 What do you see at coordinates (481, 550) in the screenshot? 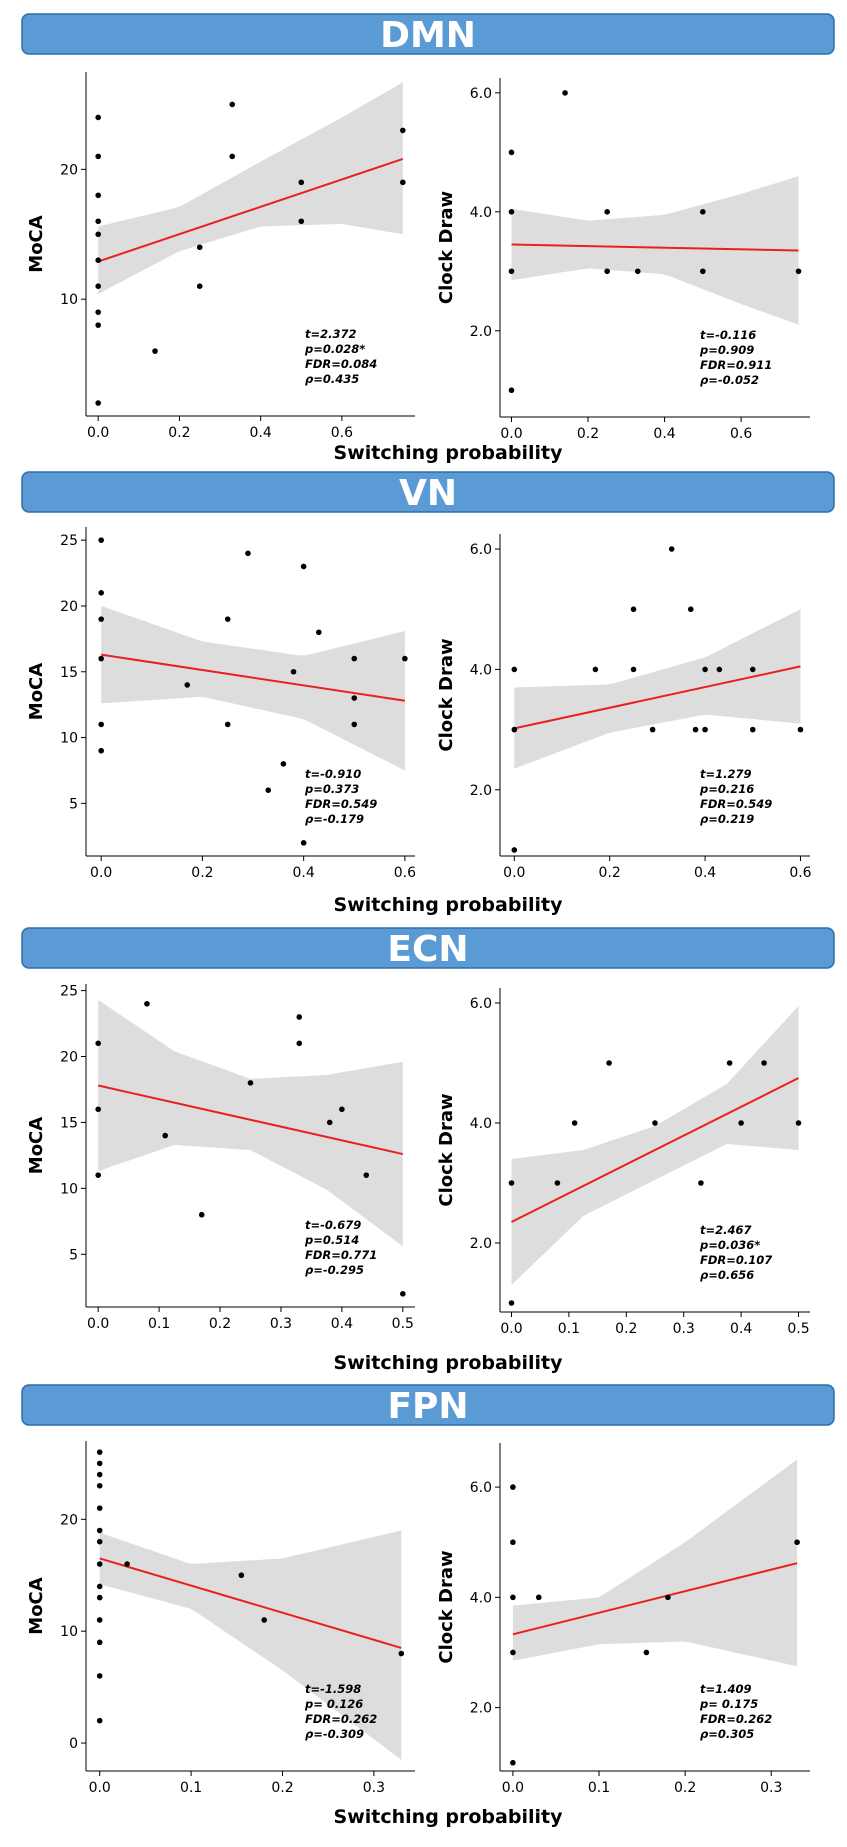
I see `y-tick-label: 6.0` at bounding box center [481, 550].